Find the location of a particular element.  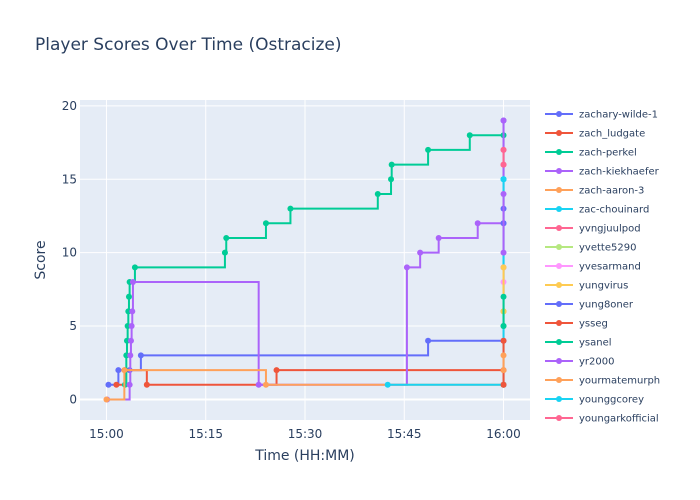

legend-label: yvngjuulpod is located at coordinates (610, 229).